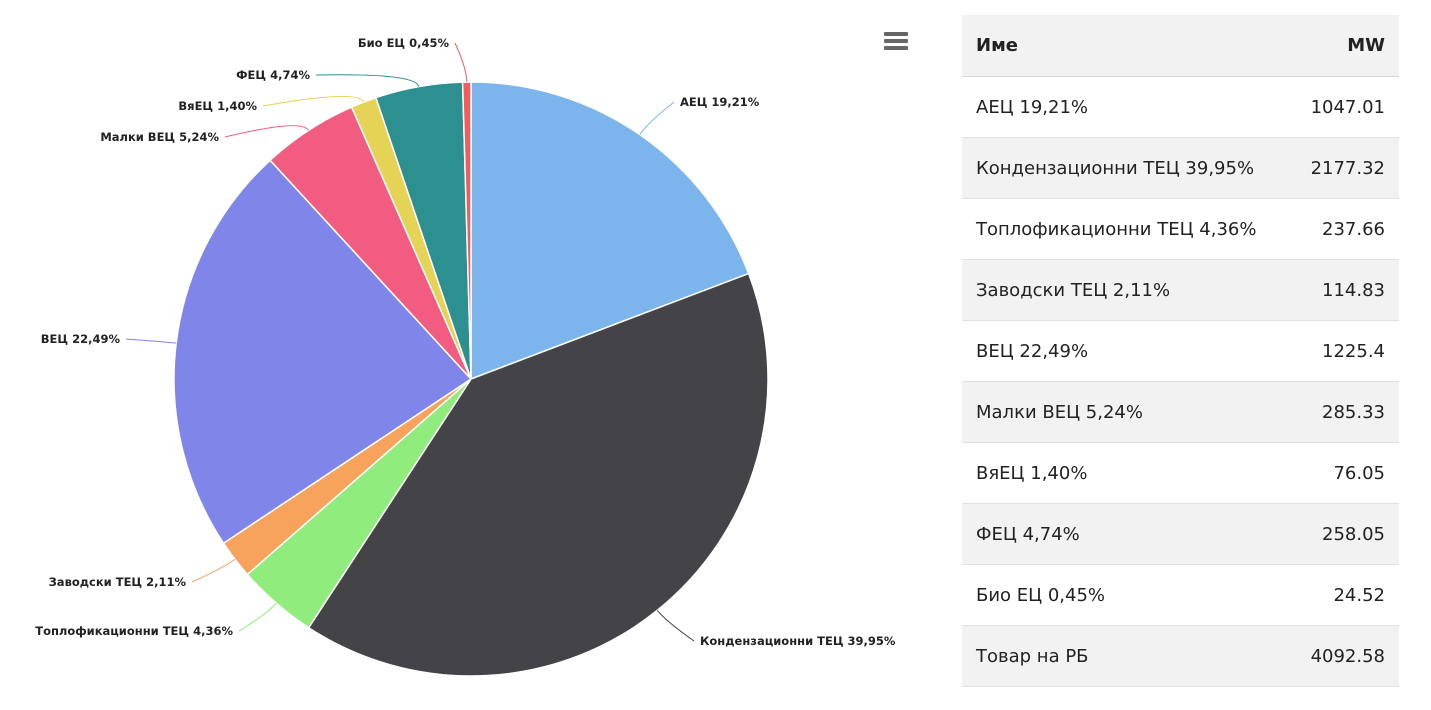 This screenshot has height=710, width=1431. What do you see at coordinates (1126, 290) in the screenshot?
I see `row-name: Заводски ТЕЦ 2,11%` at bounding box center [1126, 290].